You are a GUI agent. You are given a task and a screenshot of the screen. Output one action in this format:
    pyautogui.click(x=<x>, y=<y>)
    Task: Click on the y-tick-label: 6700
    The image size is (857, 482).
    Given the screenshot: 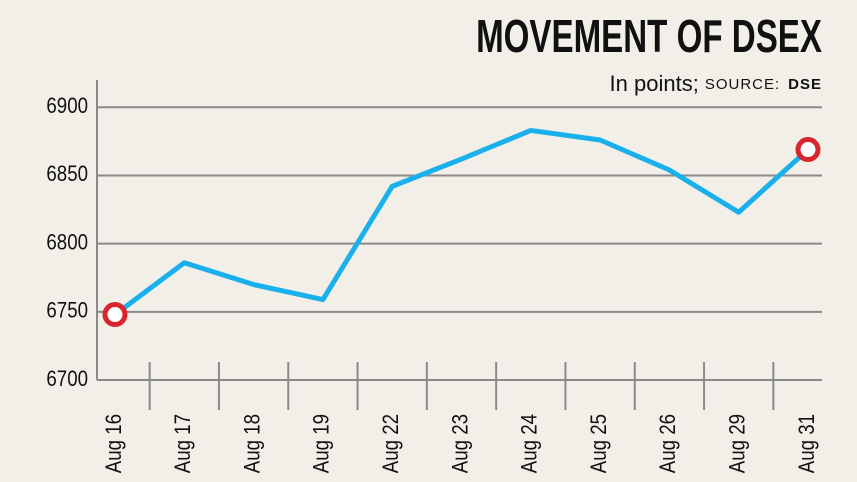 What is the action you would take?
    pyautogui.click(x=67, y=379)
    